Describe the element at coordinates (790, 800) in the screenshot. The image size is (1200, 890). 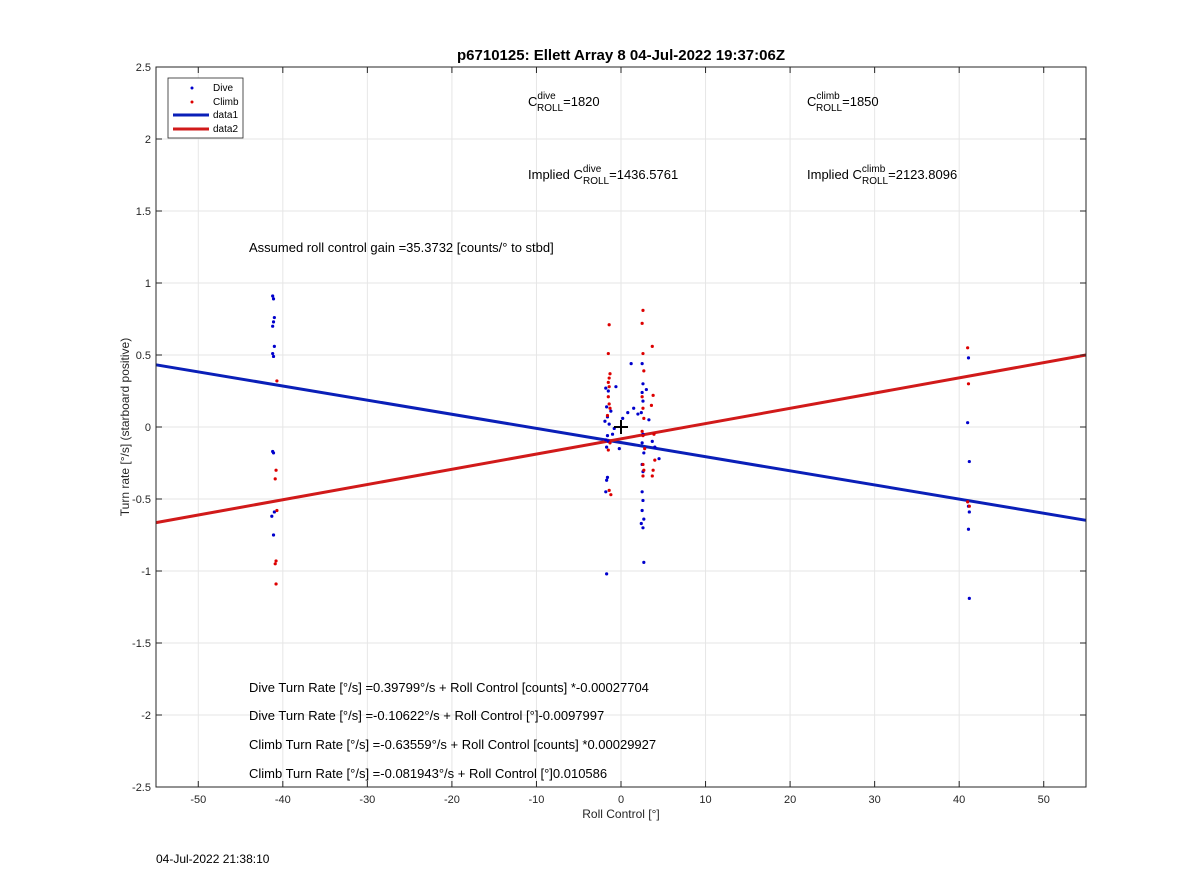
I see `x-tick-label: 20` at that location.